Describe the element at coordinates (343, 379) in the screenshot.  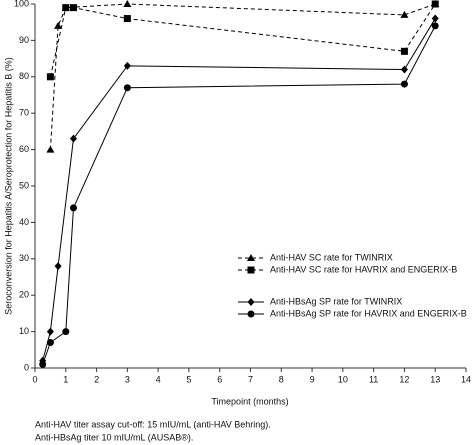
I see `x-tick-label: 10` at that location.